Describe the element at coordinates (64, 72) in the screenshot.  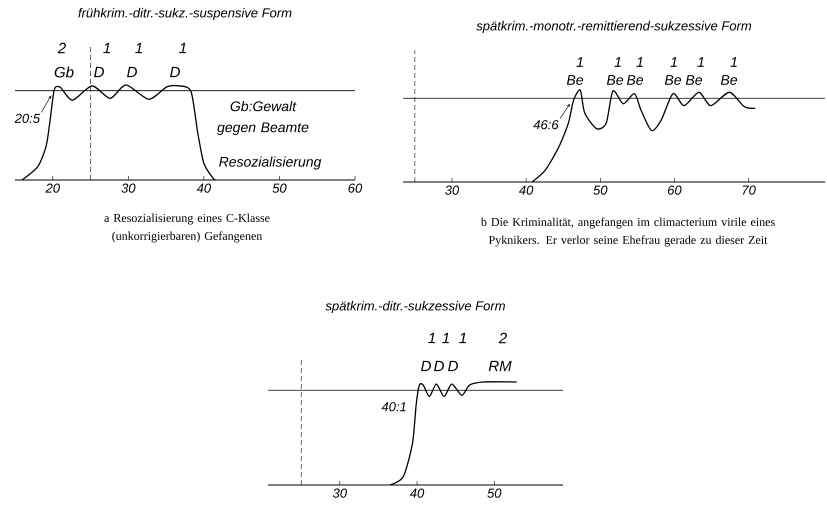
I see `text: Gb` at that location.